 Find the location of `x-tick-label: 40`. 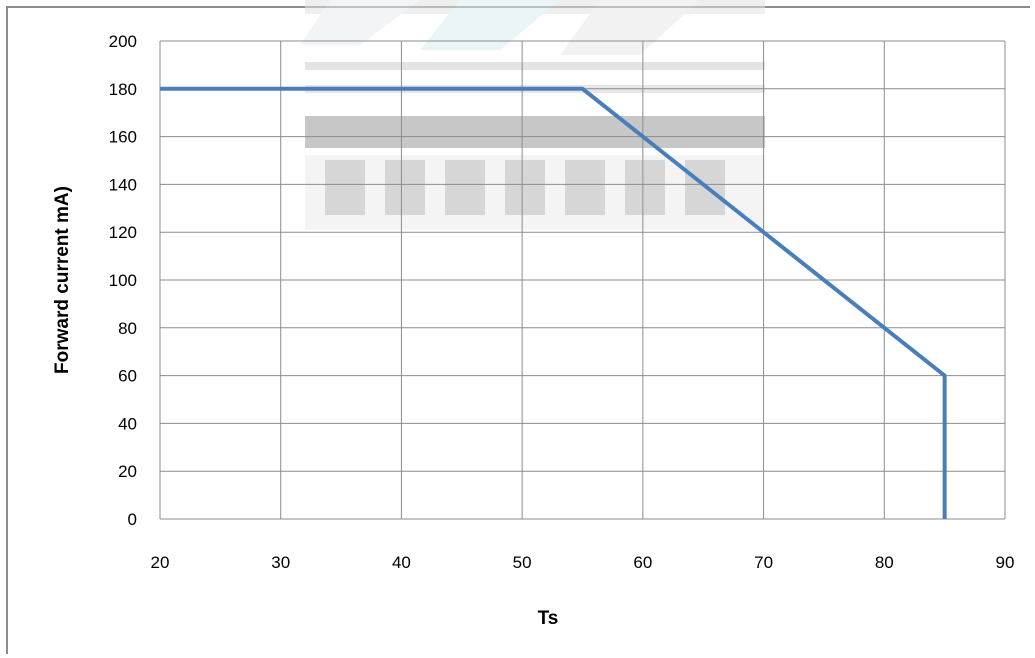

x-tick-label: 40 is located at coordinates (401, 562).